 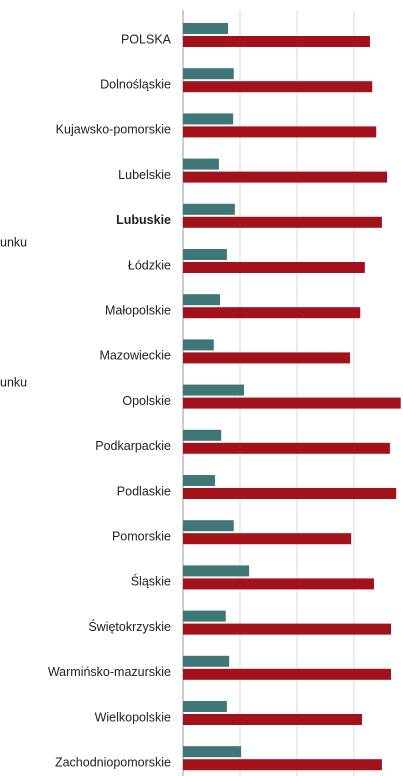 I want to click on y-tick-label: Dolnośląskie, so click(x=135, y=84).